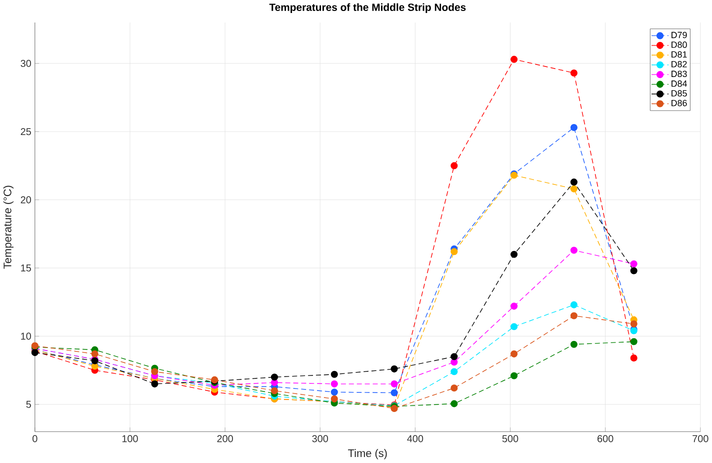  I want to click on legend-label: D79, so click(679, 35).